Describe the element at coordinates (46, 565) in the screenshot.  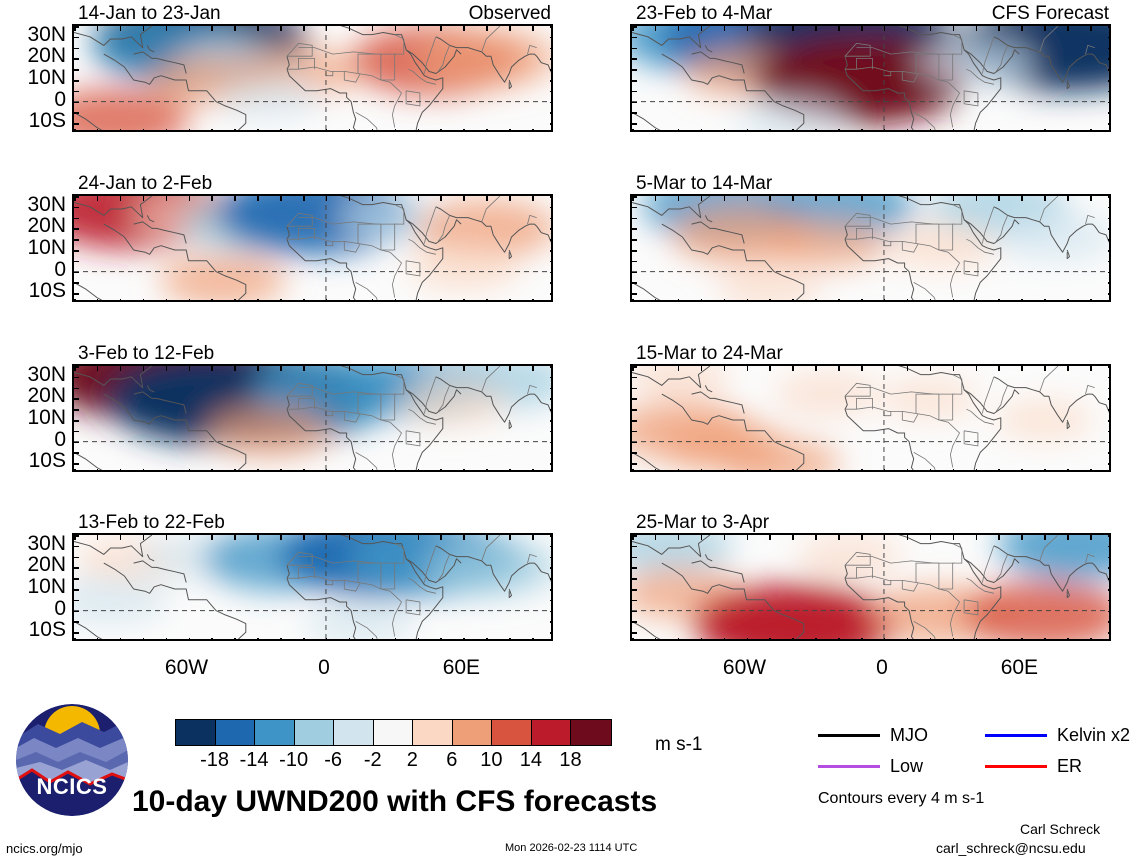
I see `y-tick-label: 20N` at that location.